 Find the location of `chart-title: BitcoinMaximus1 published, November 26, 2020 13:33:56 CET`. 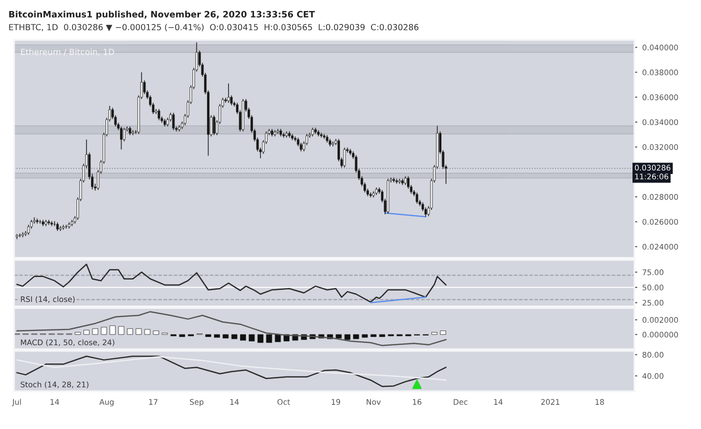

chart-title: BitcoinMaximus1 published, November 26, 2020 13:33:56 CET is located at coordinates (162, 15).